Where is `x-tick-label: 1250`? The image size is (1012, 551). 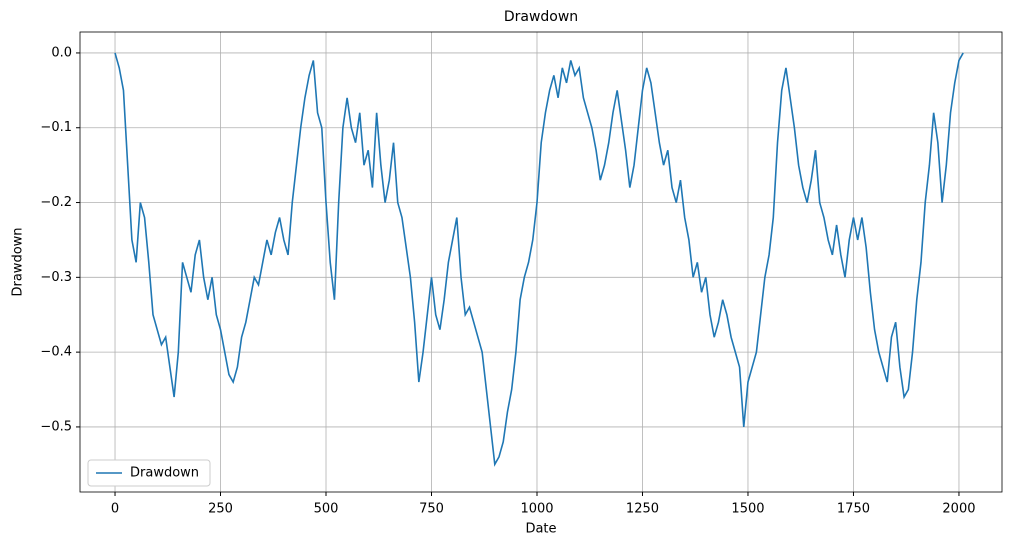
x-tick-label: 1250 is located at coordinates (642, 509).